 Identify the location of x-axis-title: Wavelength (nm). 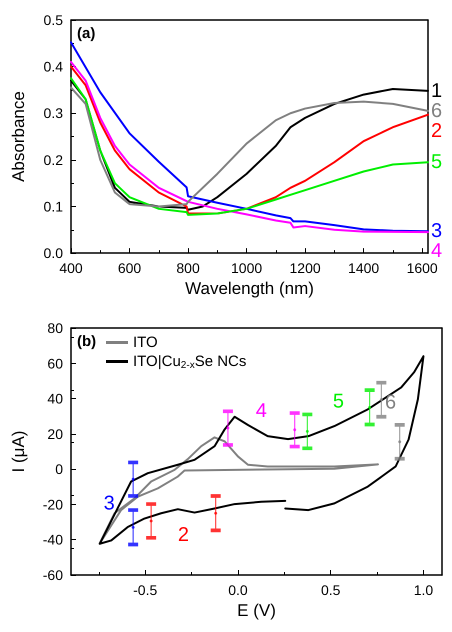
(249, 288).